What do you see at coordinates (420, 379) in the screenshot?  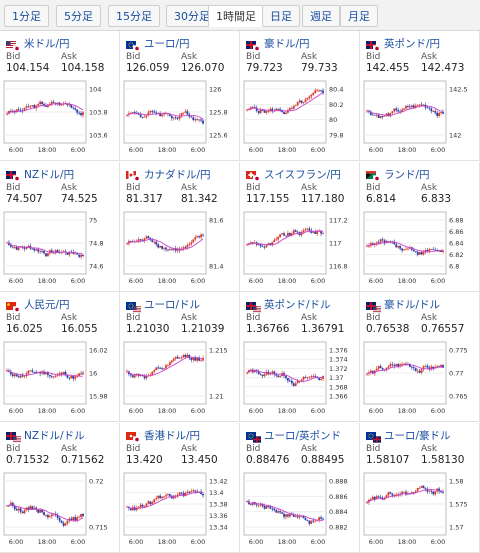 I see `chart-container: 0.775 0.77 0.765 6:00 18:00 6:00` at bounding box center [420, 379].